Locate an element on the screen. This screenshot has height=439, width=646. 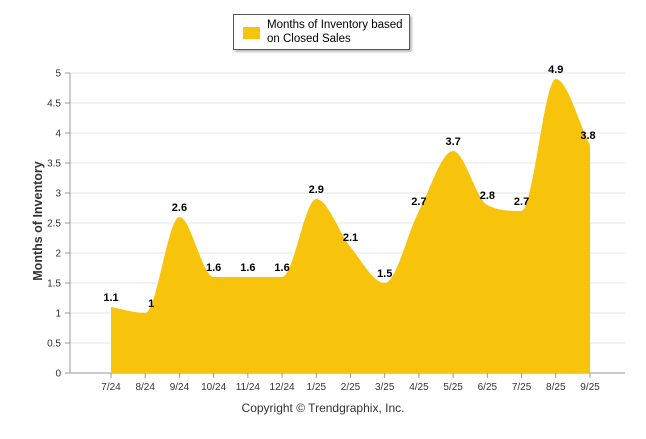
x-tick-label: 4/25 is located at coordinates (419, 387).